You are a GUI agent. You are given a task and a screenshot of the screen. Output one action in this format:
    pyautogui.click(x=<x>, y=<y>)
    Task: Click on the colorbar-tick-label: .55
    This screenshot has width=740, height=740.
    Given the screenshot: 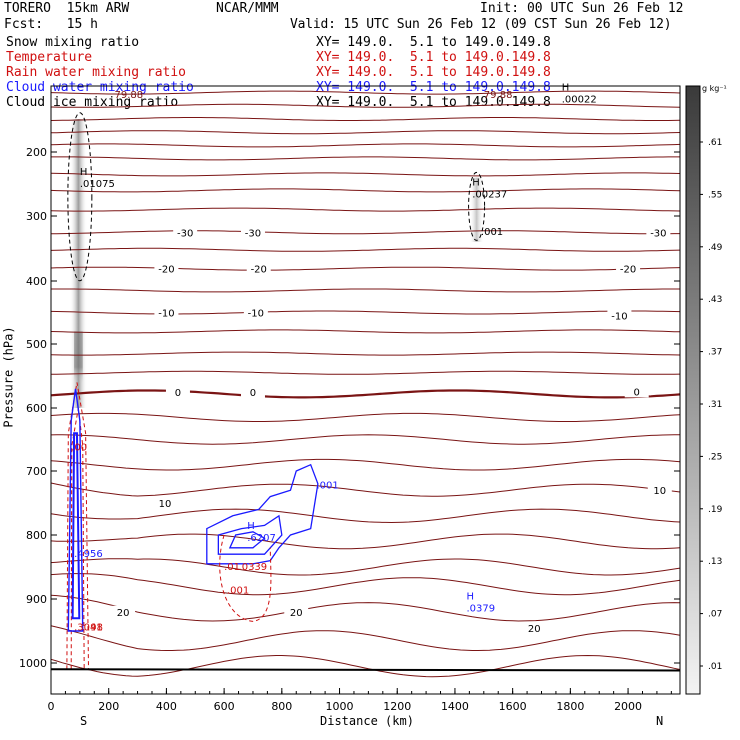 What is the action you would take?
    pyautogui.click(x=715, y=195)
    